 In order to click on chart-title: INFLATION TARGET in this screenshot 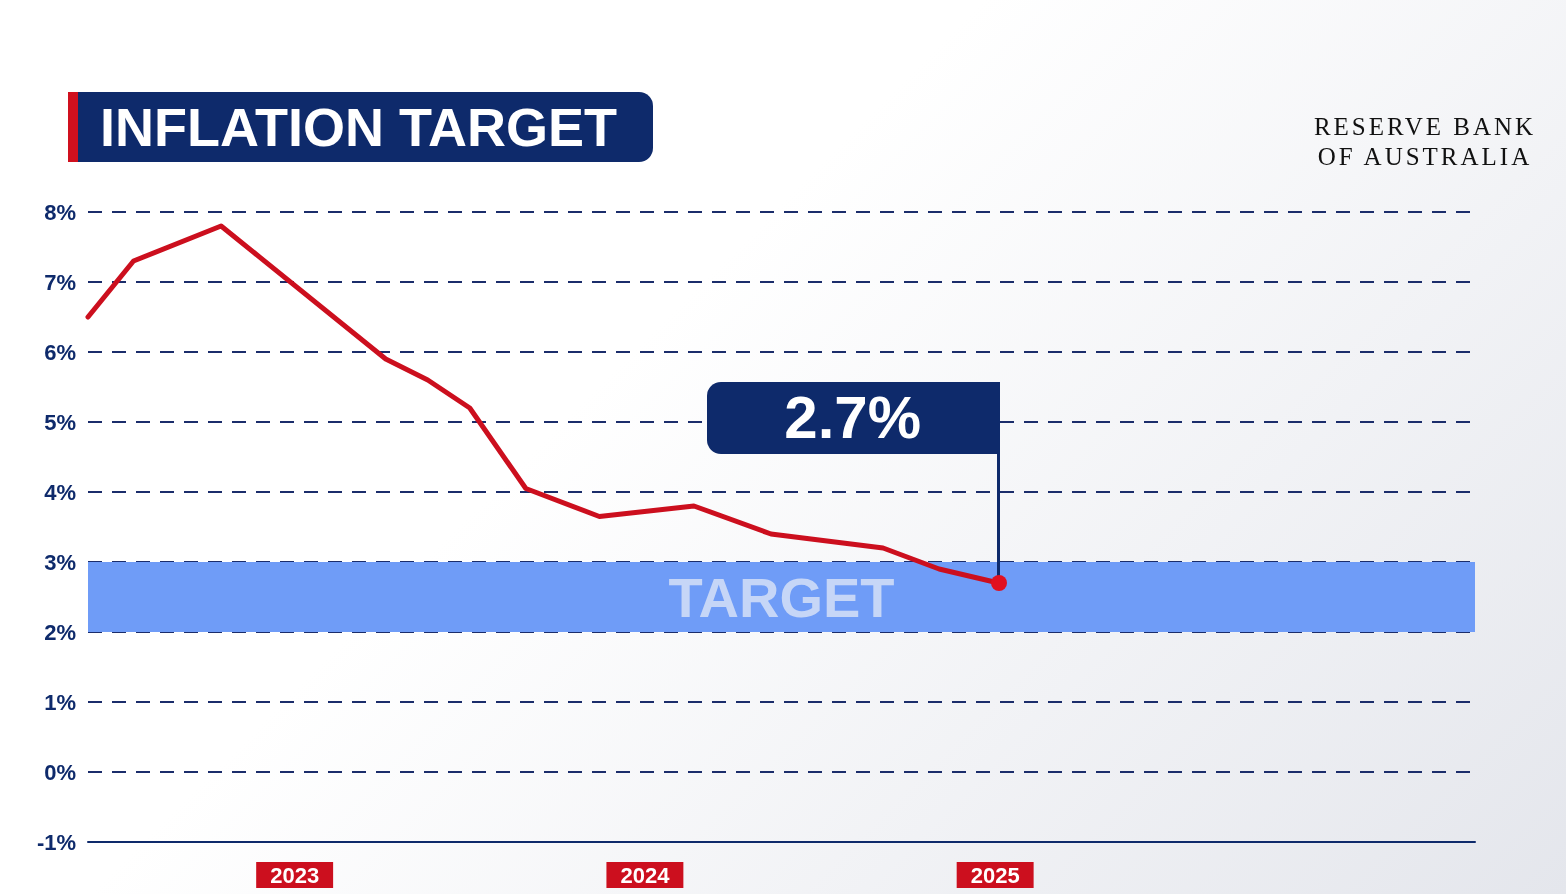, I will do `click(360, 127)`.